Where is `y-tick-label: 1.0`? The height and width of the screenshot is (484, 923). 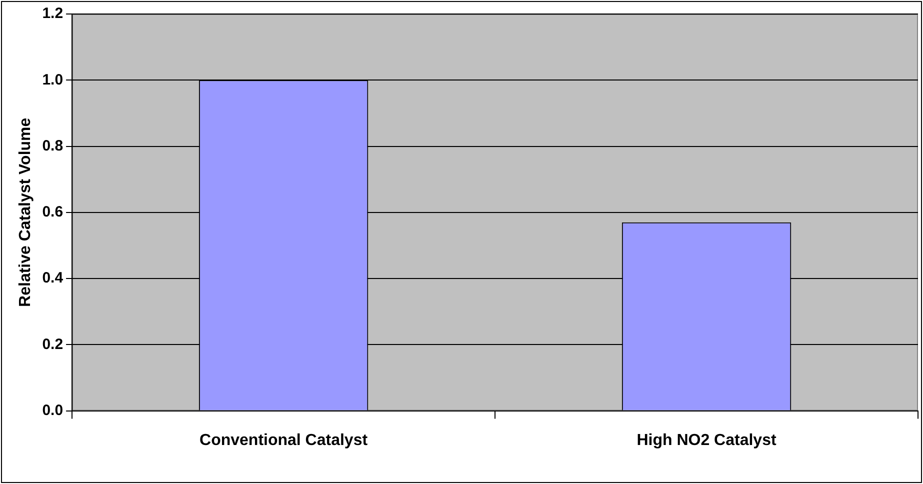 y-tick-label: 1.0 is located at coordinates (53, 79).